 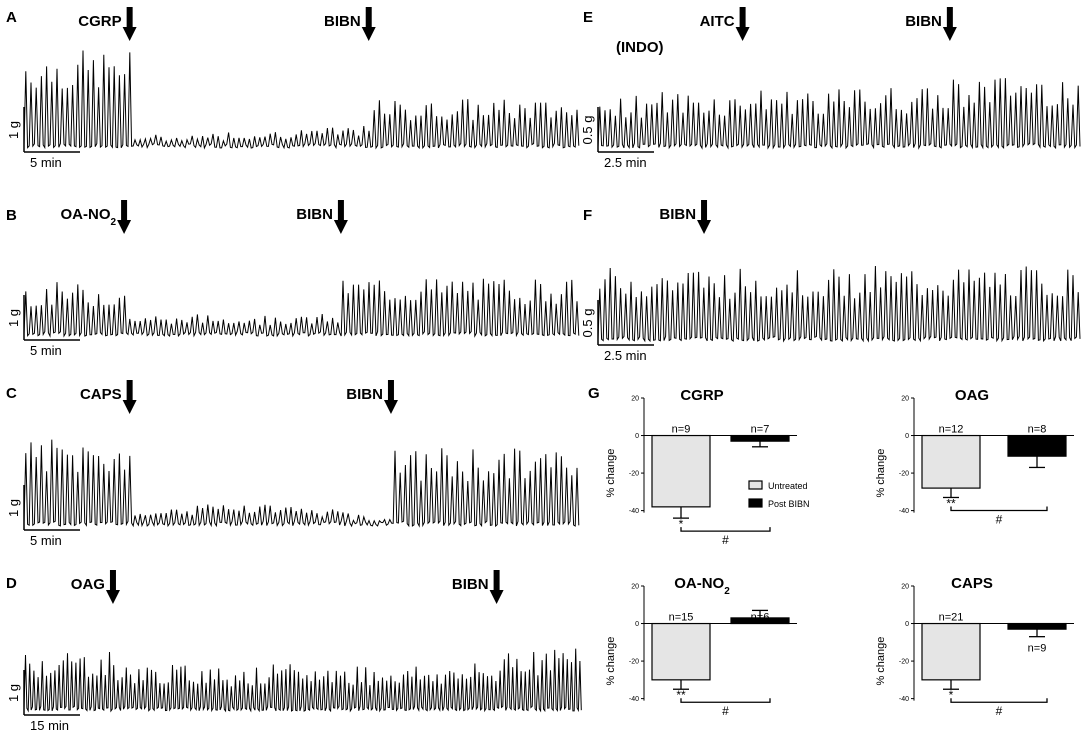 What do you see at coordinates (725, 700) in the screenshot?
I see `chart3-comparison-bracket` at bounding box center [725, 700].